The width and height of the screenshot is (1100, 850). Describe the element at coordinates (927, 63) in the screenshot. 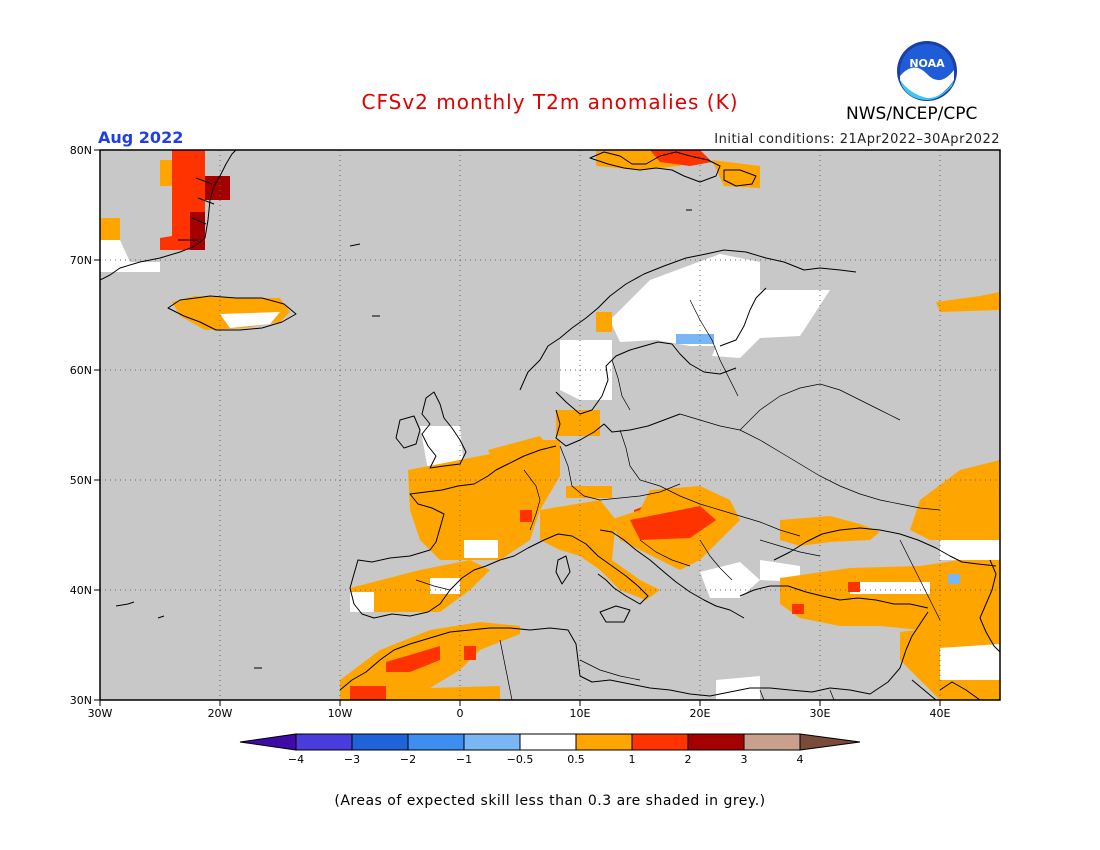

I see `logo-text: NOAA` at that location.